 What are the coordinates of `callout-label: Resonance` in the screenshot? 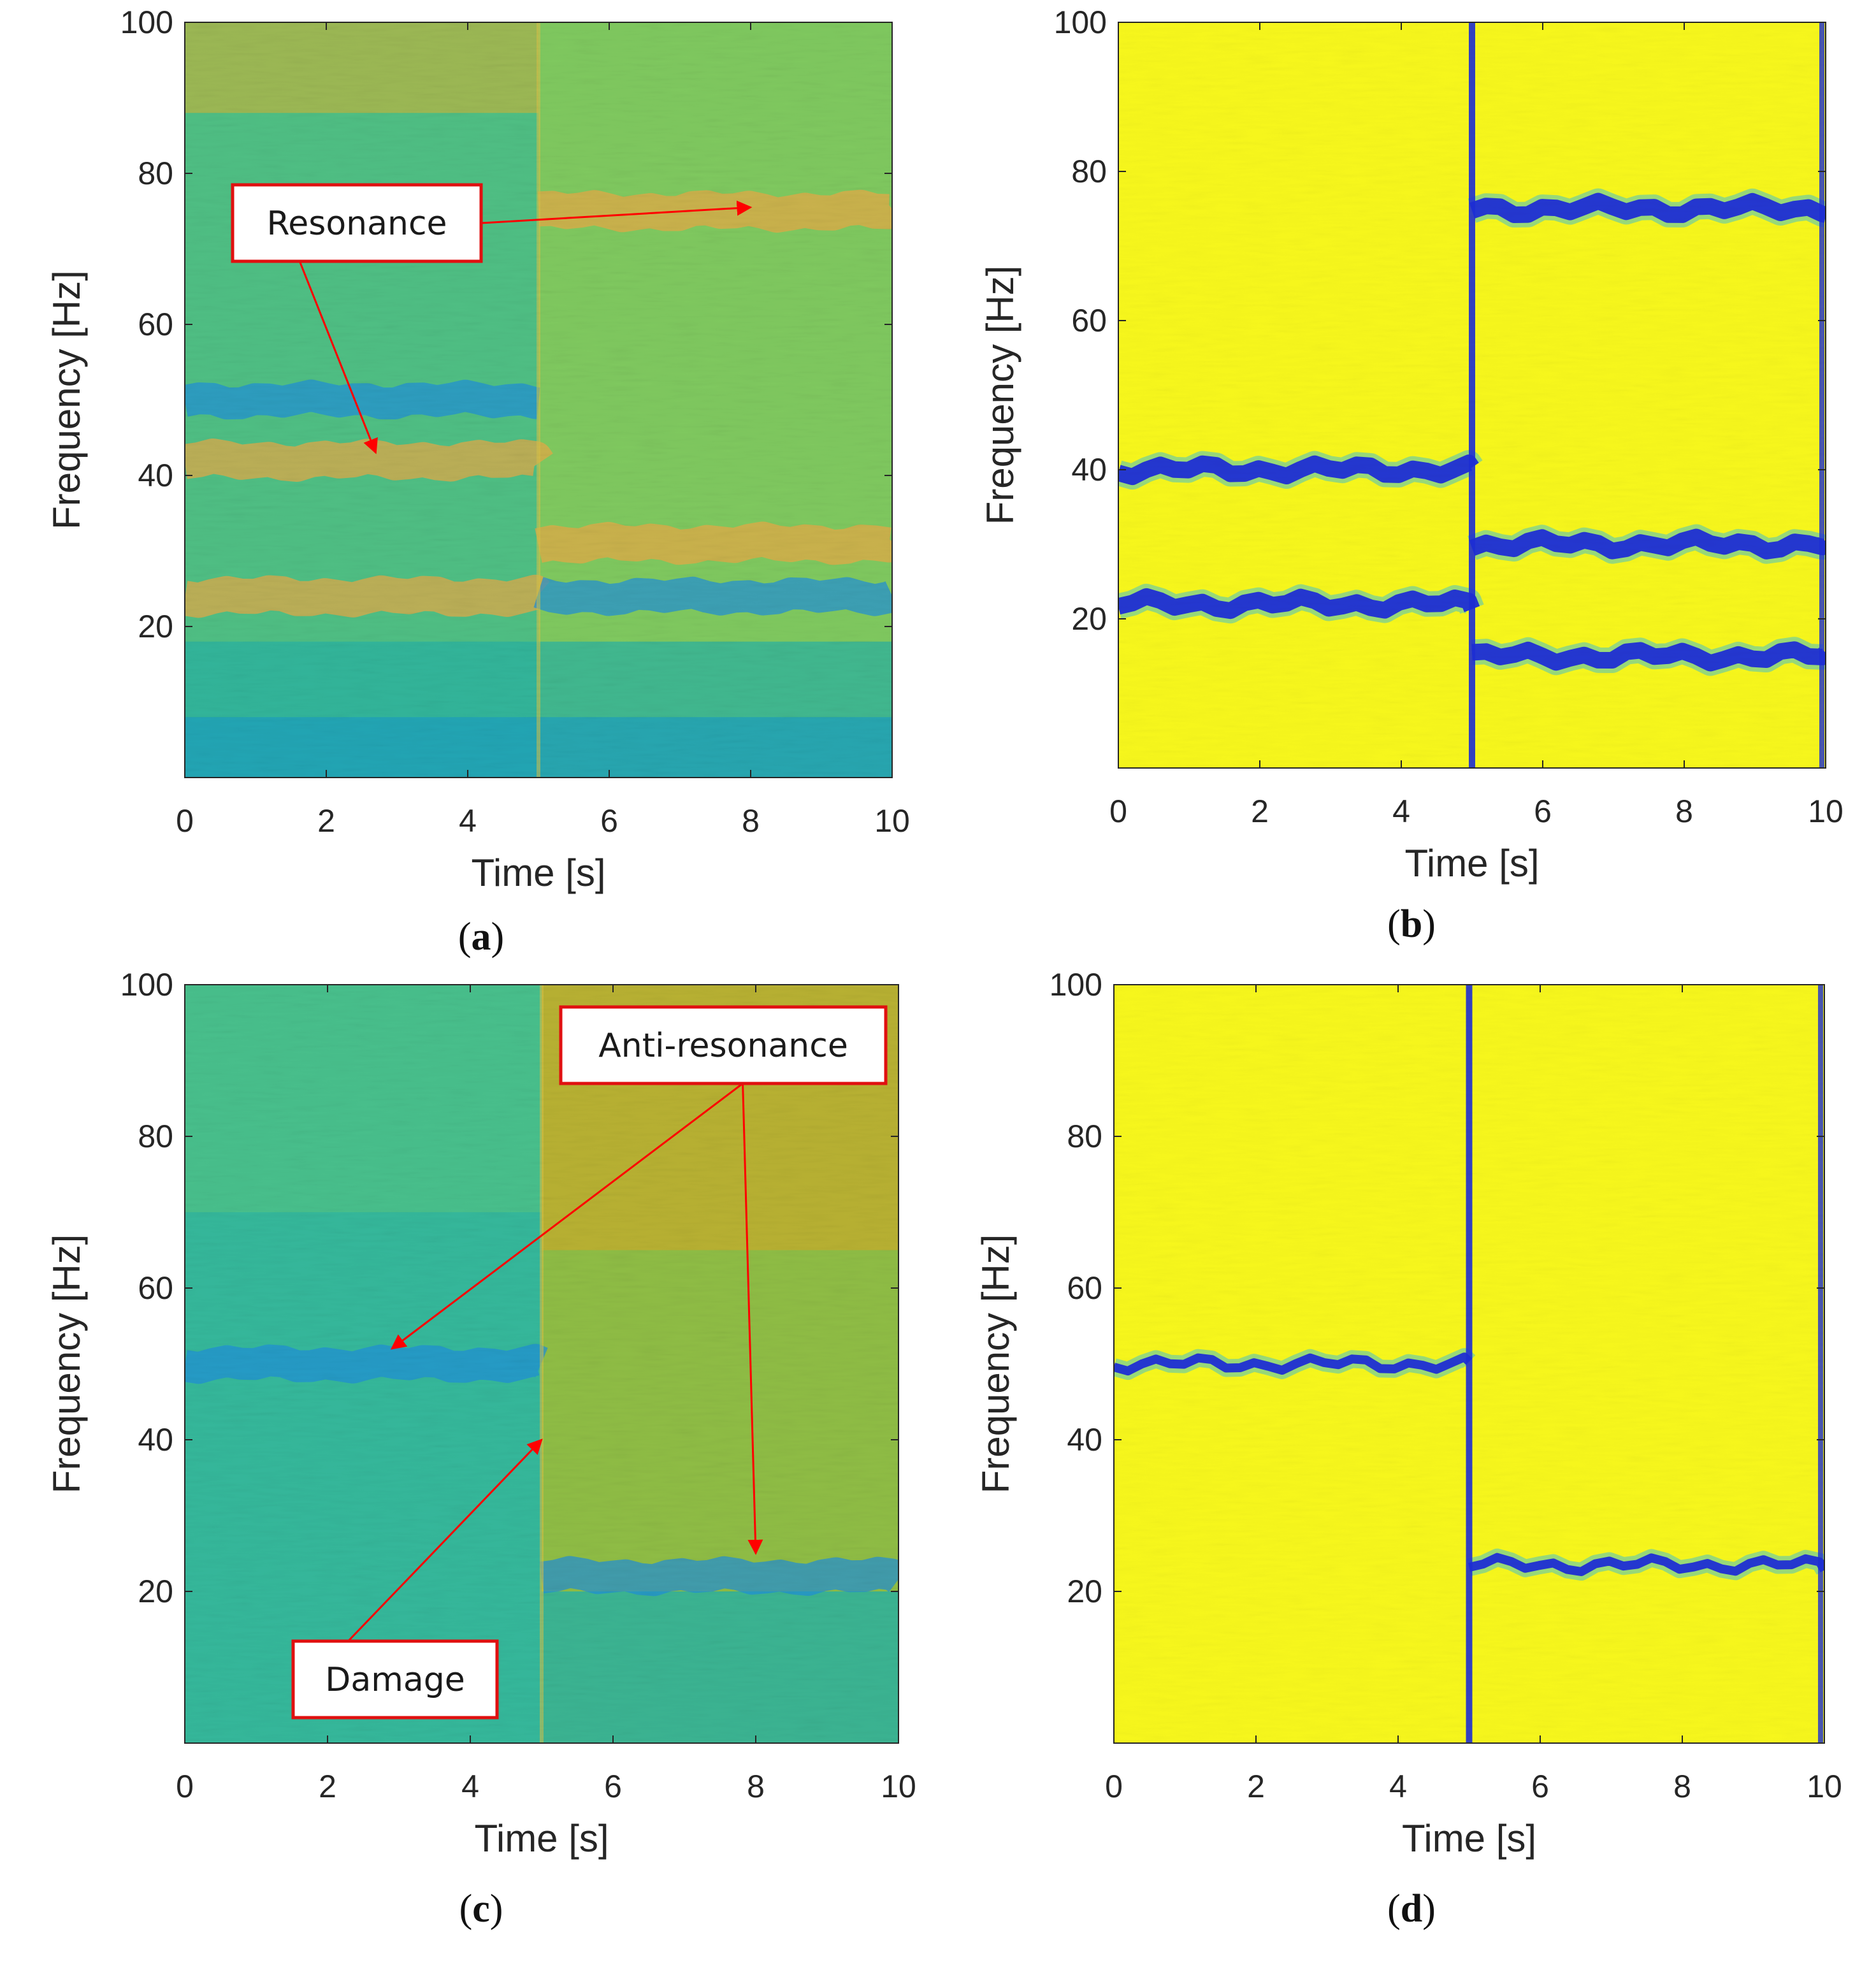 It's located at (356, 224).